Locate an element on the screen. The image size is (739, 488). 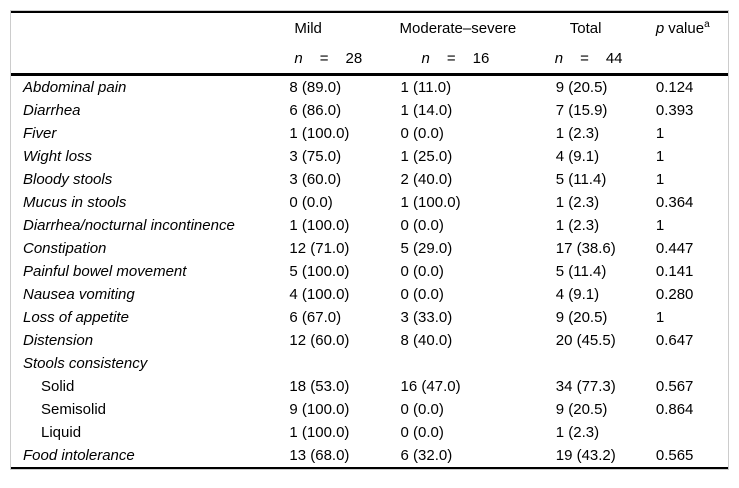
row-label: Diarrhea is located at coordinates (52, 110).